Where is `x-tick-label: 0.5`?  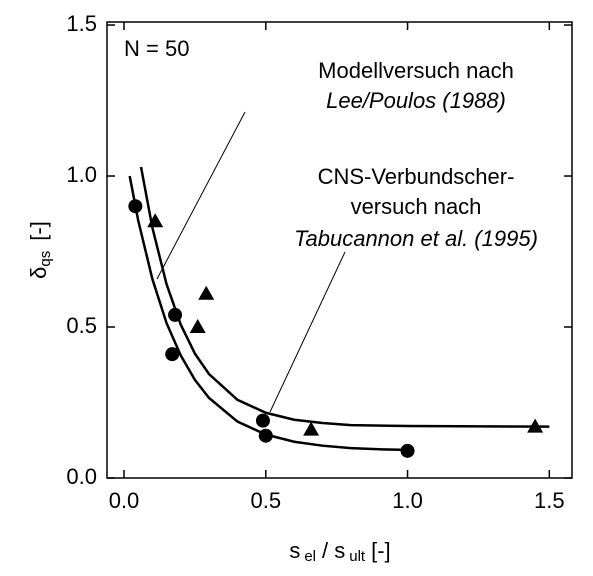 x-tick-label: 0.5 is located at coordinates (265, 500).